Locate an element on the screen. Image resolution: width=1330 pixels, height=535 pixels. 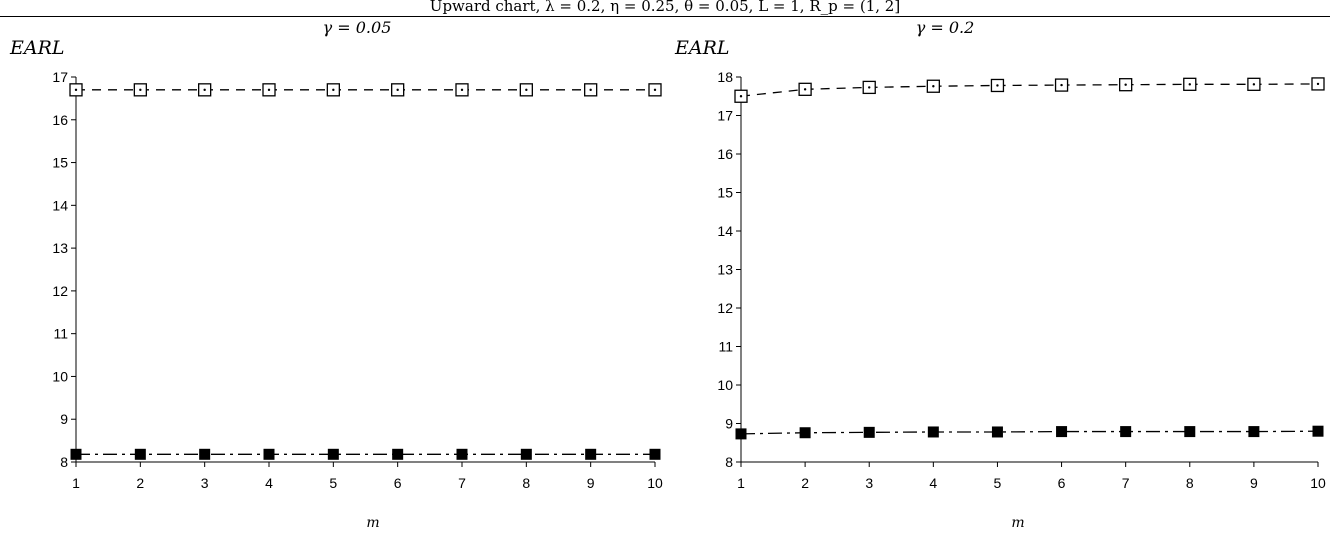
chart-title: γ = 0.2 is located at coordinates (945, 27).